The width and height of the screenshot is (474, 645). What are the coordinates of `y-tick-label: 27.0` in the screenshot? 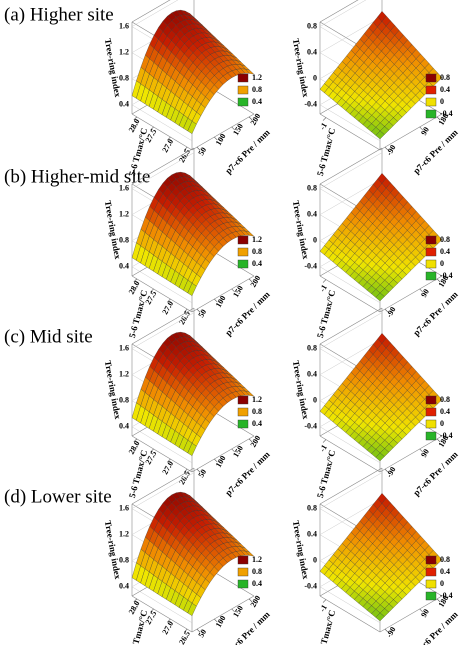 It's located at (167, 307).